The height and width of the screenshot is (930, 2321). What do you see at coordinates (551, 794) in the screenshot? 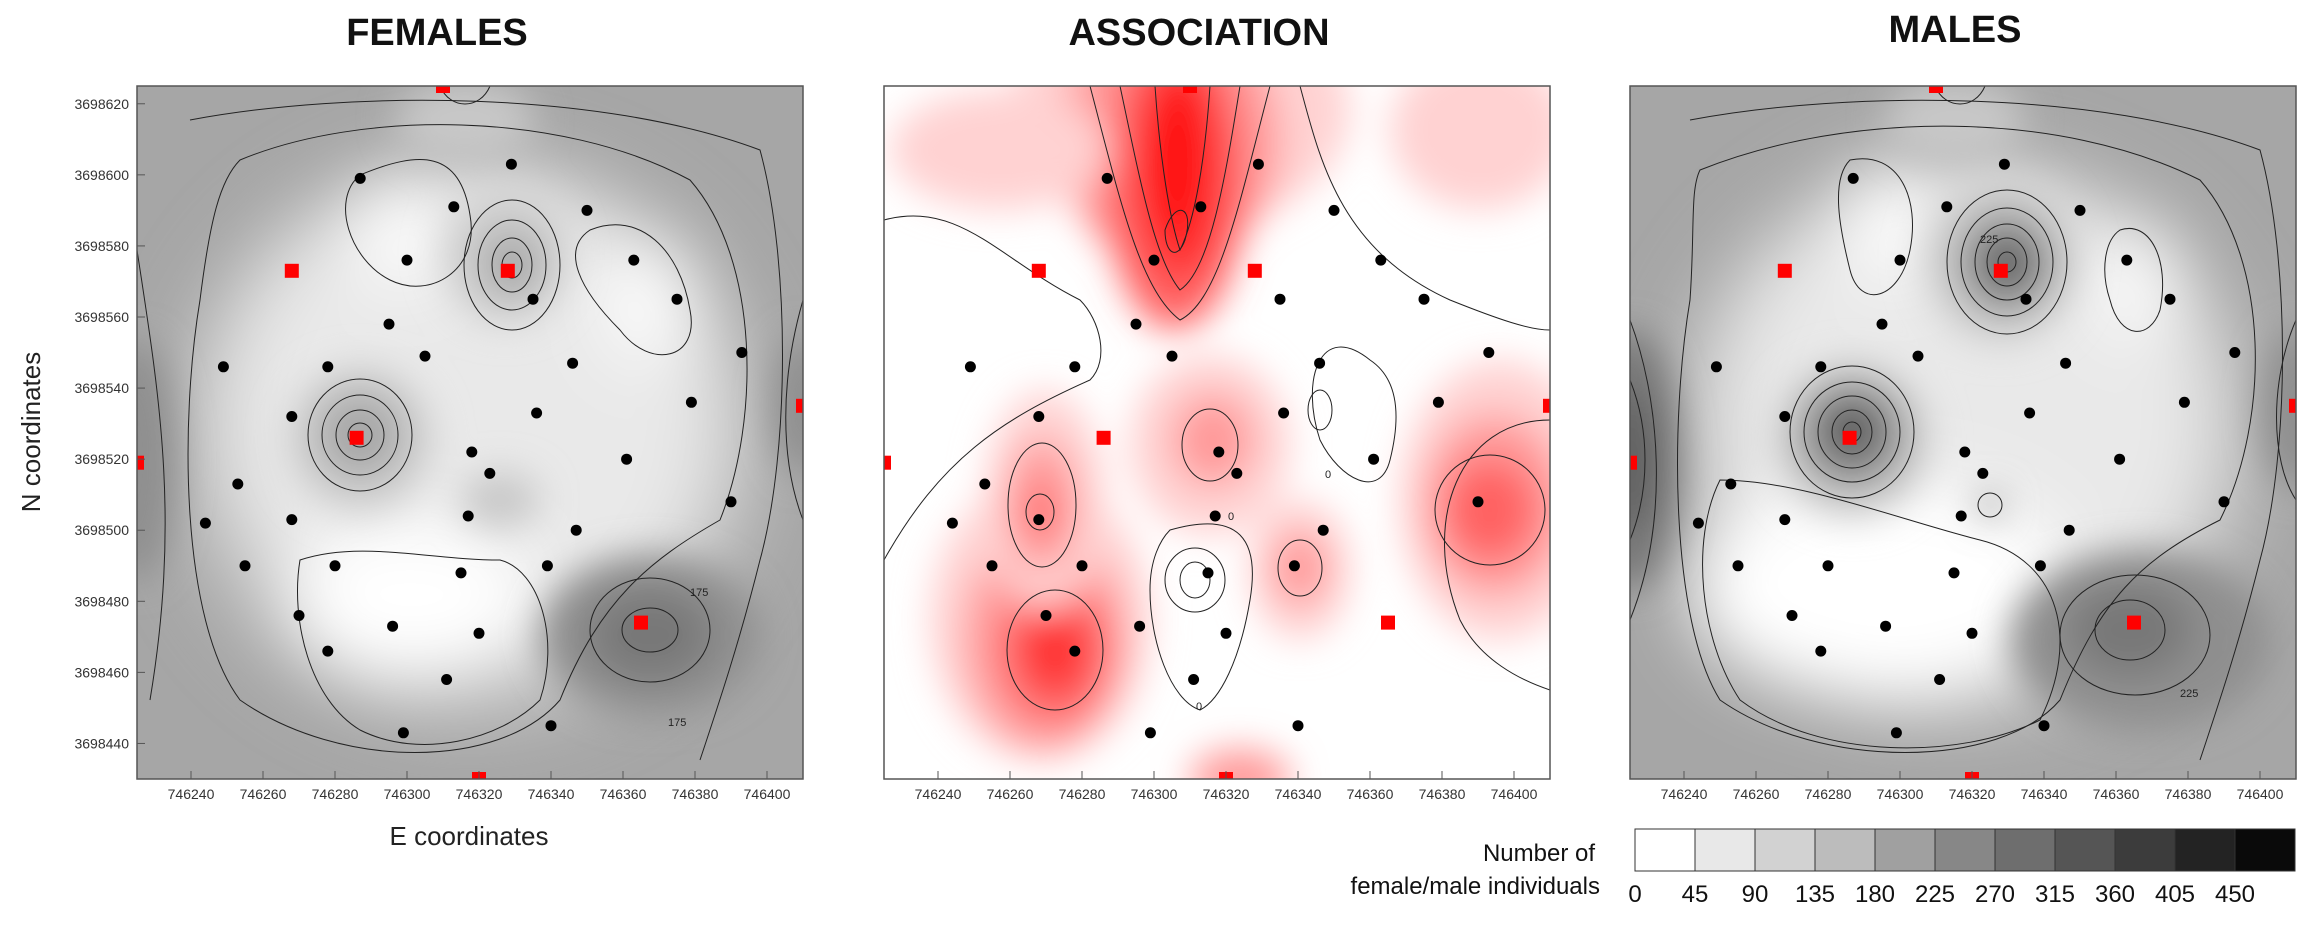
I see `x-tick-label: 746340` at bounding box center [551, 794].